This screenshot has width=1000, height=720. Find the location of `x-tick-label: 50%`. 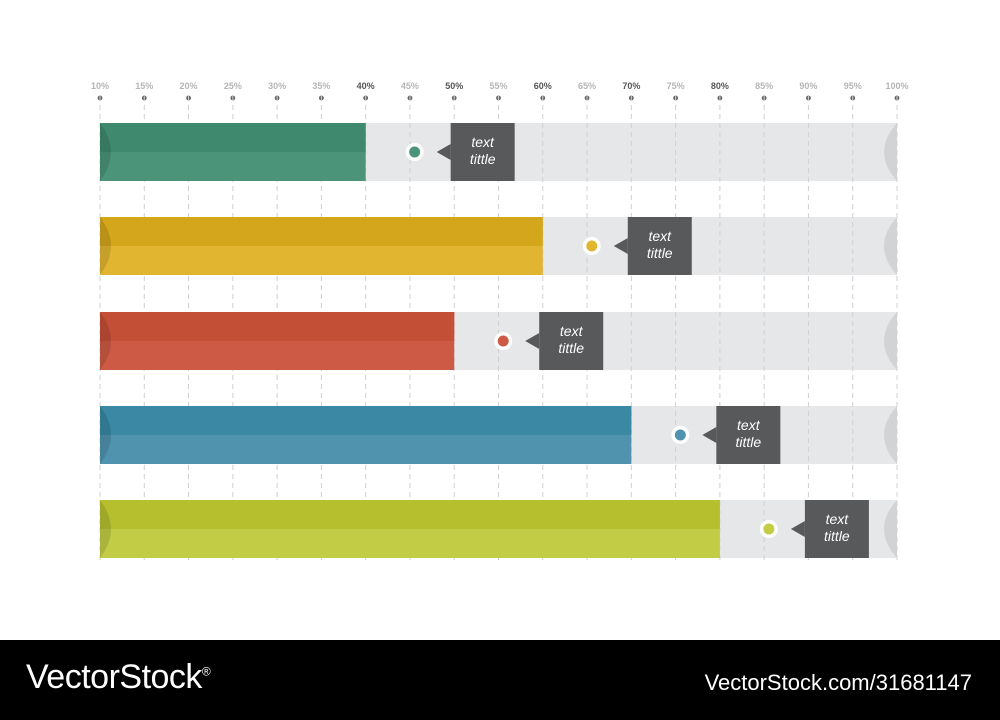

x-tick-label: 50% is located at coordinates (454, 86).